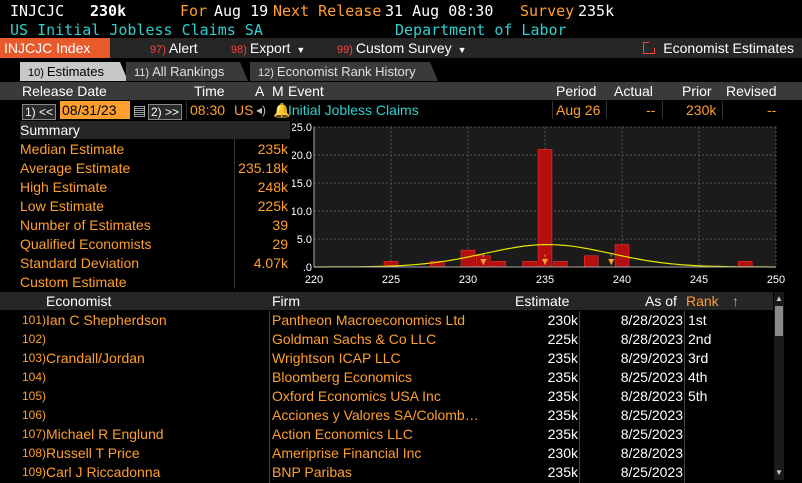 The width and height of the screenshot is (802, 483). I want to click on tab-label: All Rankings, so click(188, 71).